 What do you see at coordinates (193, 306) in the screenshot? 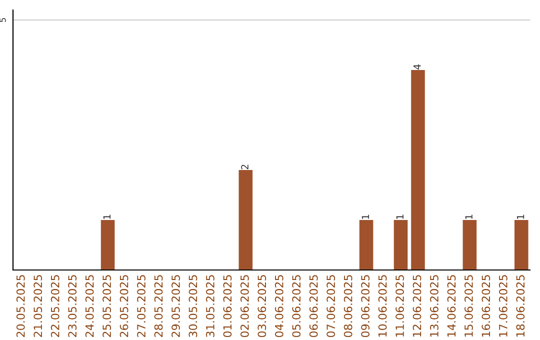
I see `x-tick-label: 30.05.2025` at bounding box center [193, 306].